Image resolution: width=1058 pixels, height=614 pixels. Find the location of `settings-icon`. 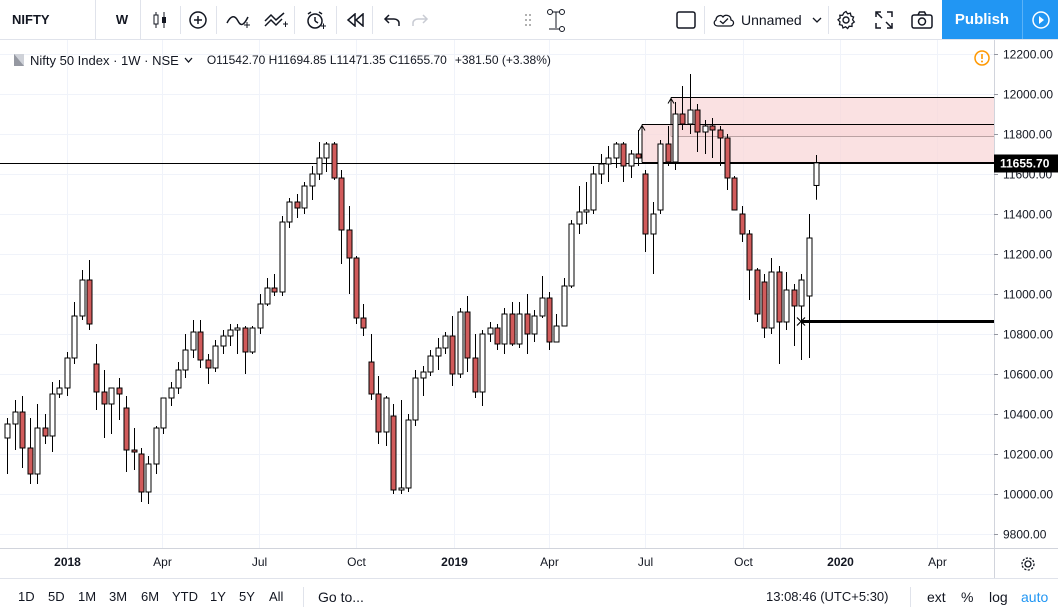

settings-icon is located at coordinates (846, 19).